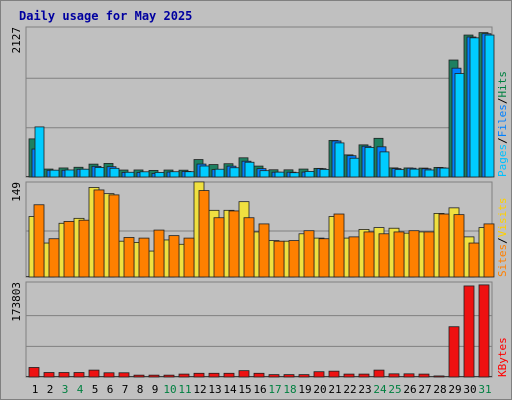 This screenshot has height=401, width=512. Describe the element at coordinates (409, 389) in the screenshot. I see `x-tick-label-day-26: 26` at that location.